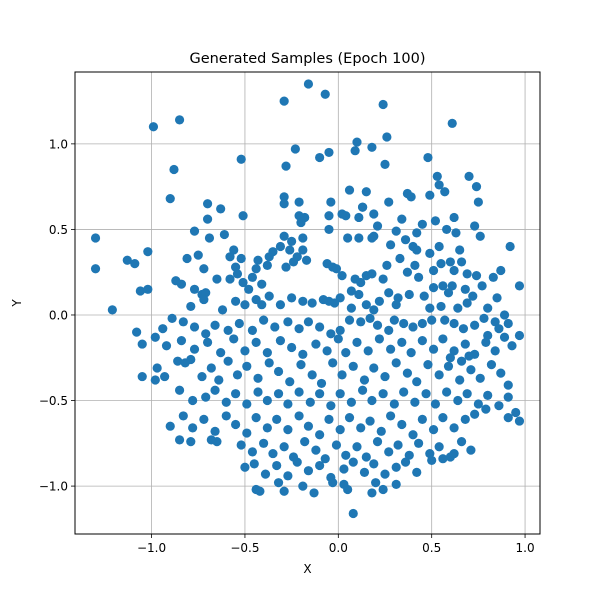 This screenshot has height=600, width=600. I want to click on x-tick-label: 0.0, so click(338, 548).